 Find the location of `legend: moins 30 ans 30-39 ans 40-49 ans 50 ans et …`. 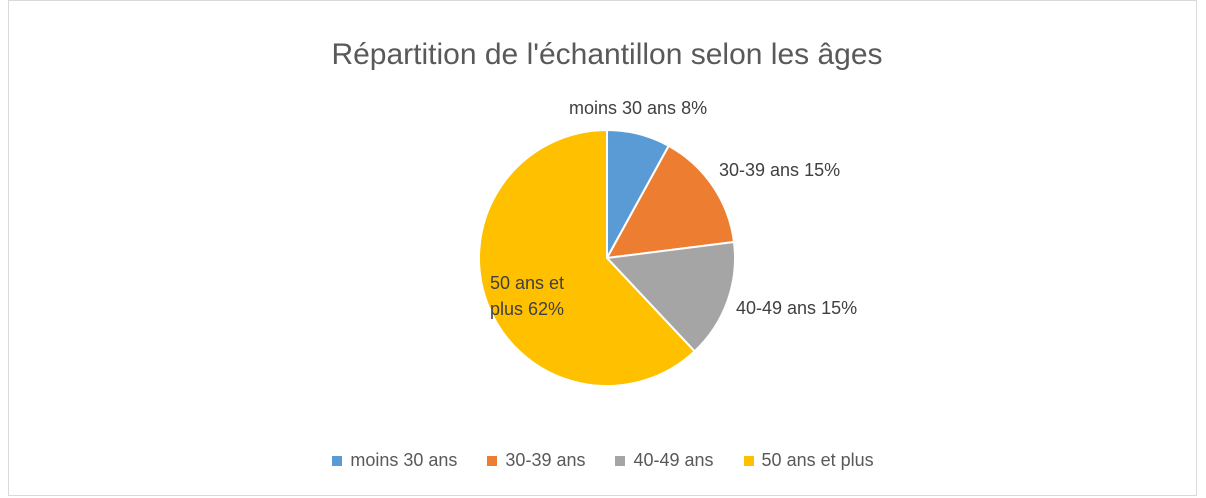

legend: moins 30 ans 30-39 ans 40-49 ans 50 ans et … is located at coordinates (603, 460).